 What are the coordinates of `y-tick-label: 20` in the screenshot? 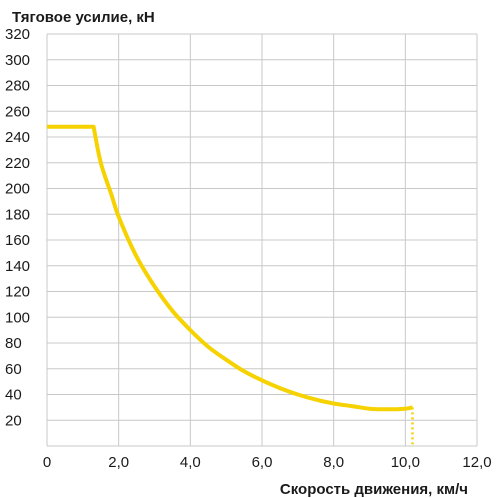 It's located at (13, 420).